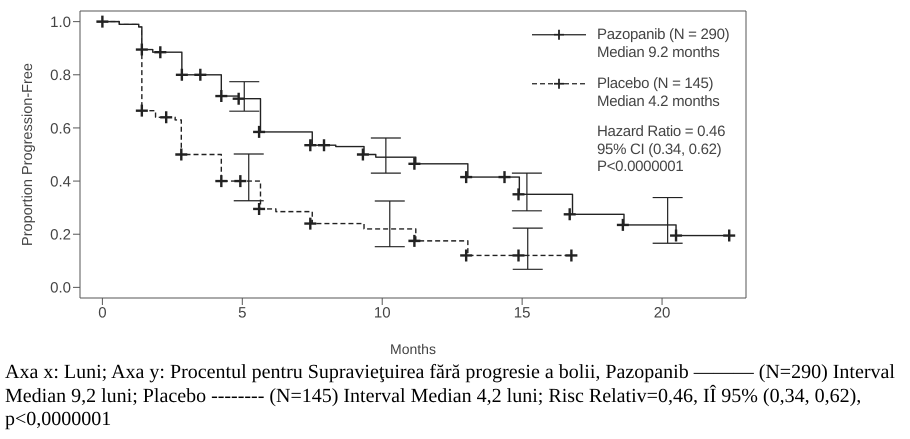 The width and height of the screenshot is (910, 439). What do you see at coordinates (413, 349) in the screenshot?
I see `x-axis-title: Months` at bounding box center [413, 349].